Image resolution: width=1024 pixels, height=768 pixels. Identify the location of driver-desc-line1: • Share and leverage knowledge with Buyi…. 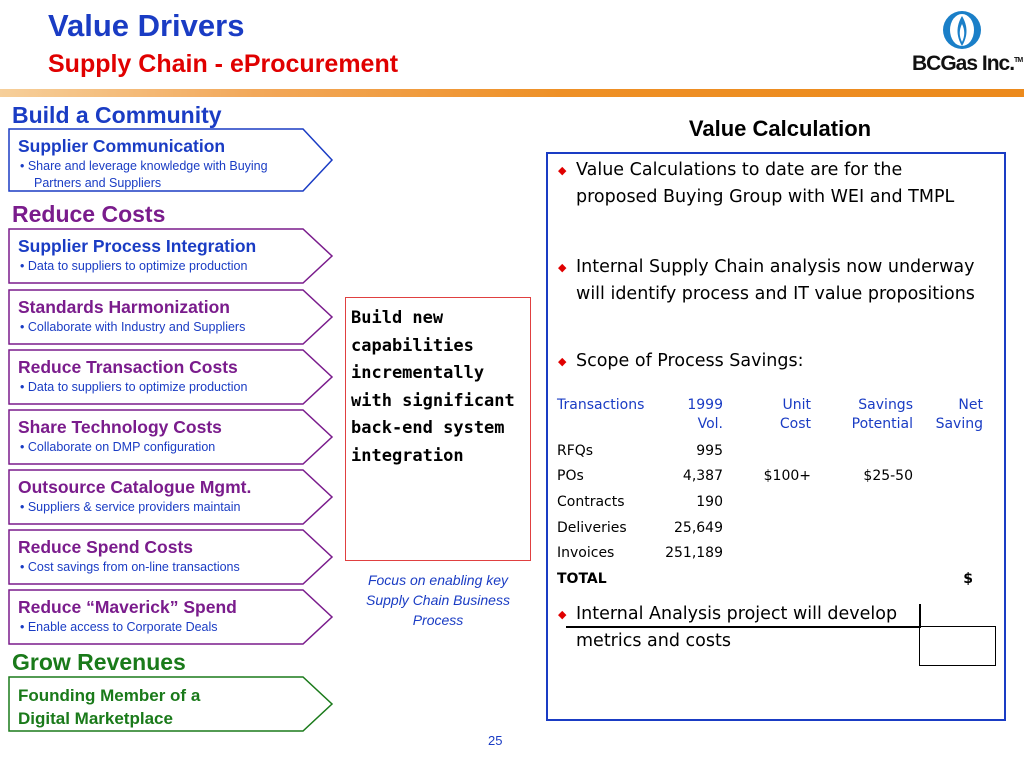
(144, 166).